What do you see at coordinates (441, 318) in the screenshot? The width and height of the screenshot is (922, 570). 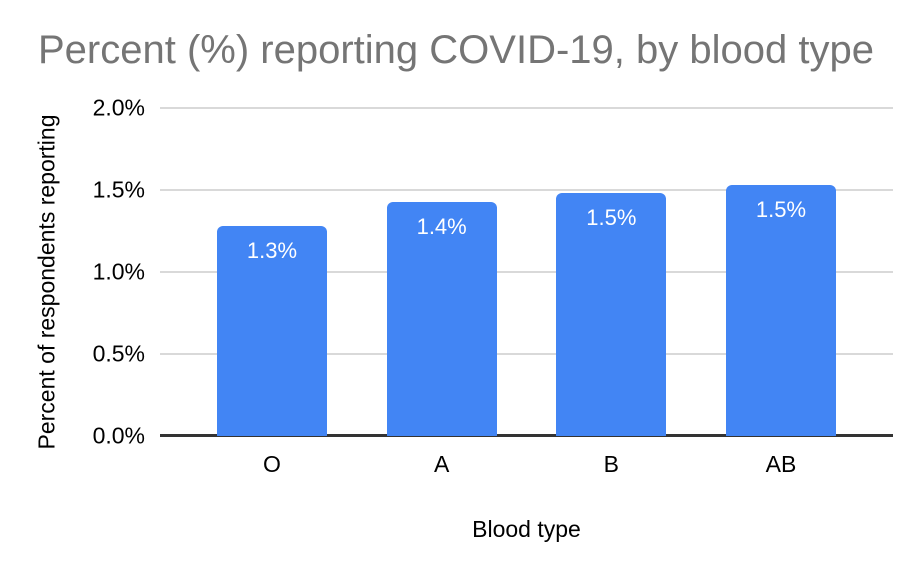 I see `bar-A: 1.4%` at bounding box center [441, 318].